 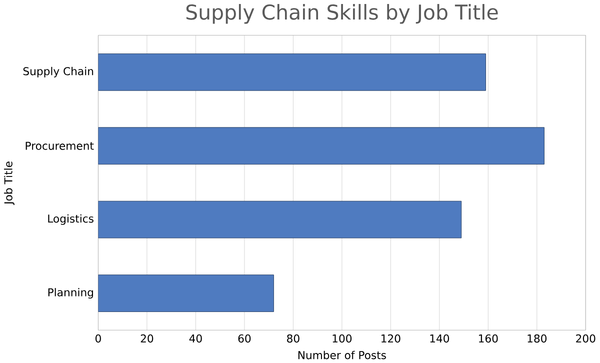 What do you see at coordinates (342, 14) in the screenshot?
I see `chart-title: Supply Chain Skills by Job Title` at bounding box center [342, 14].